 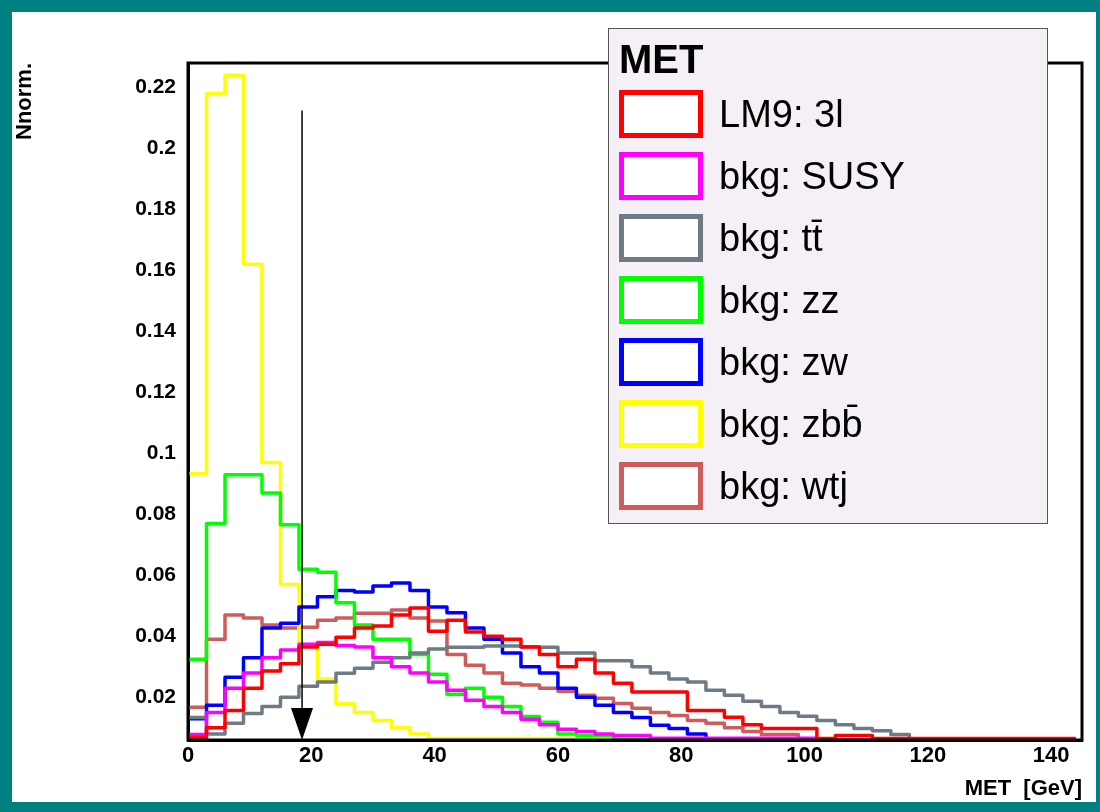 I want to click on legend-label: bkg: tt̄, so click(x=771, y=238).